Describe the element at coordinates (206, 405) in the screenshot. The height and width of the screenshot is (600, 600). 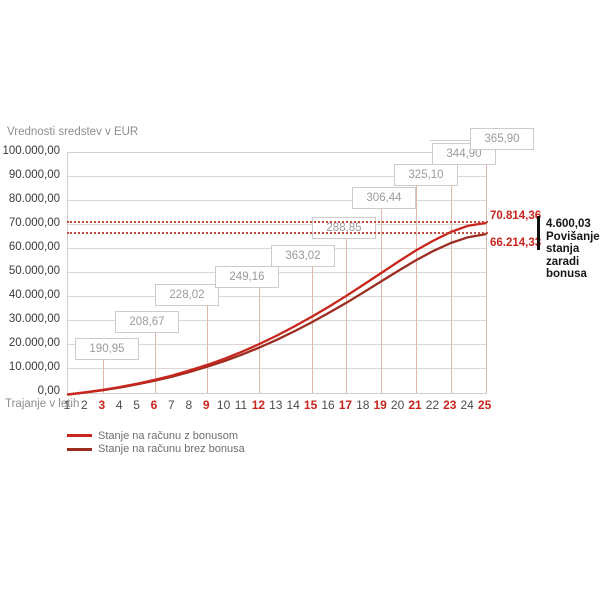
I see `x-axis-year: 9` at that location.